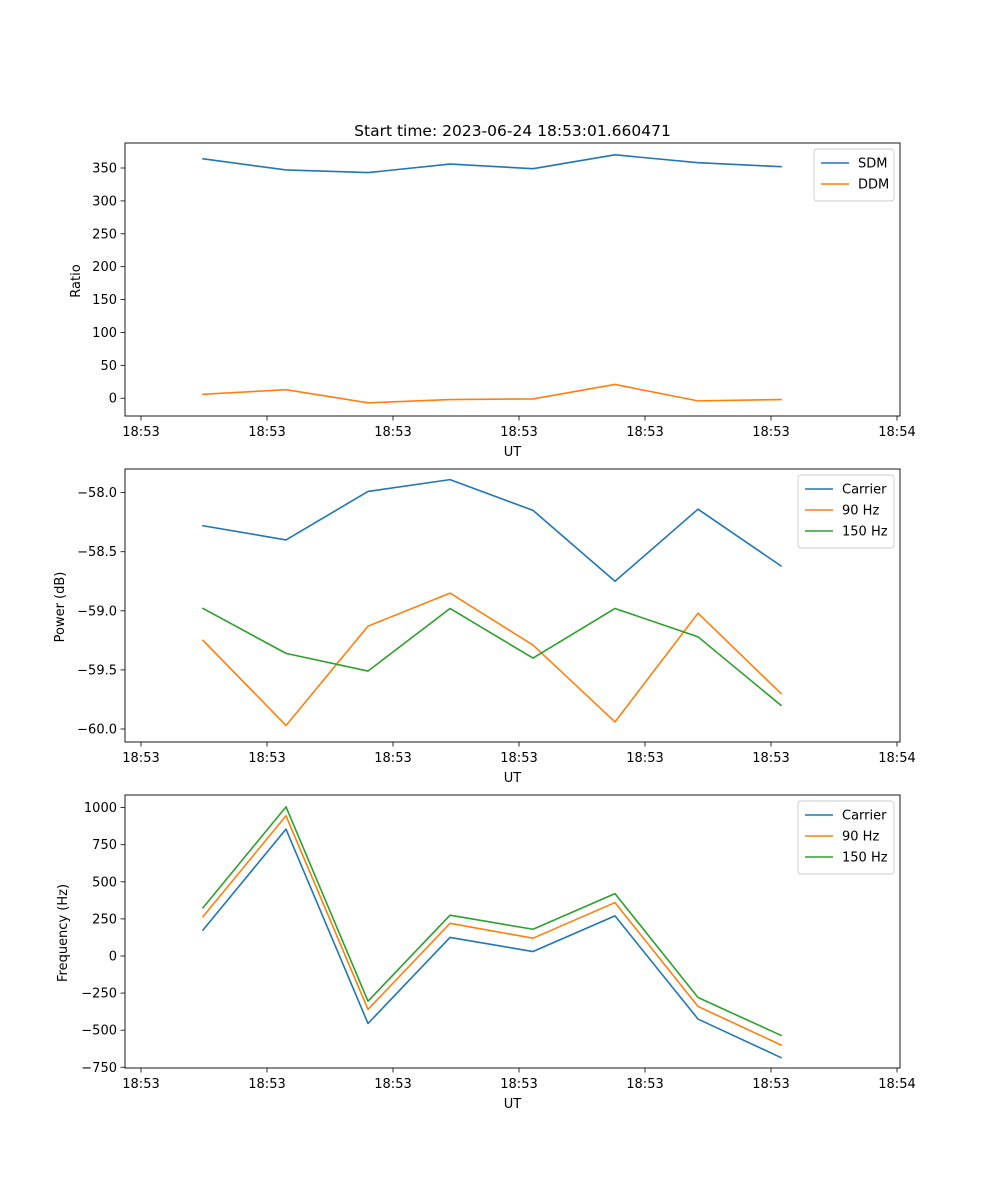 This screenshot has height=1200, width=1000. I want to click on y-tick-label: −59.0, so click(97, 611).